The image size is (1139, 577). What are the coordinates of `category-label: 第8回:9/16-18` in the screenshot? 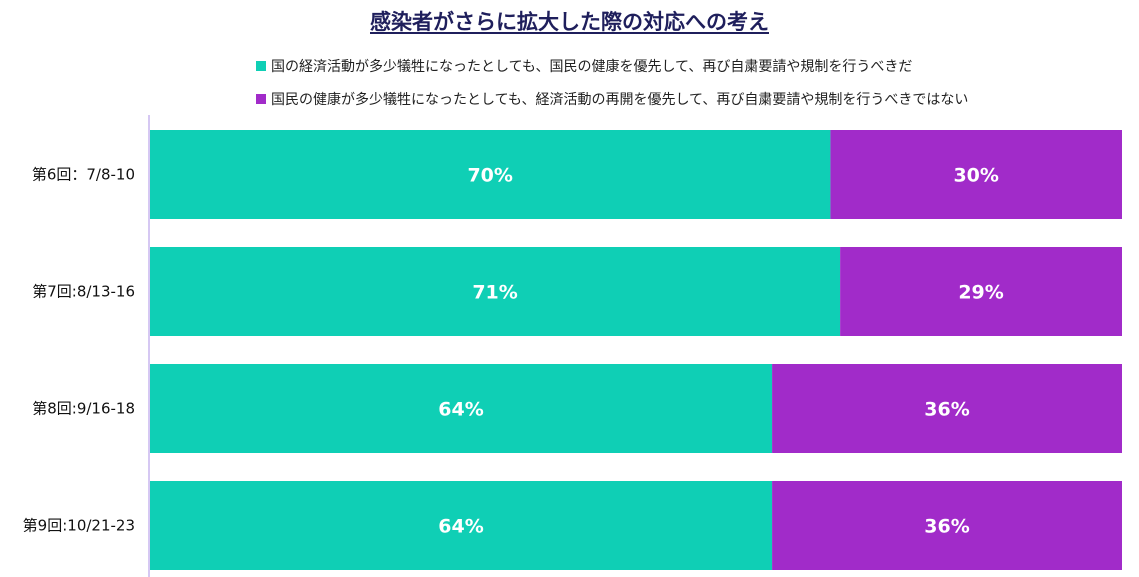 It's located at (83, 409).